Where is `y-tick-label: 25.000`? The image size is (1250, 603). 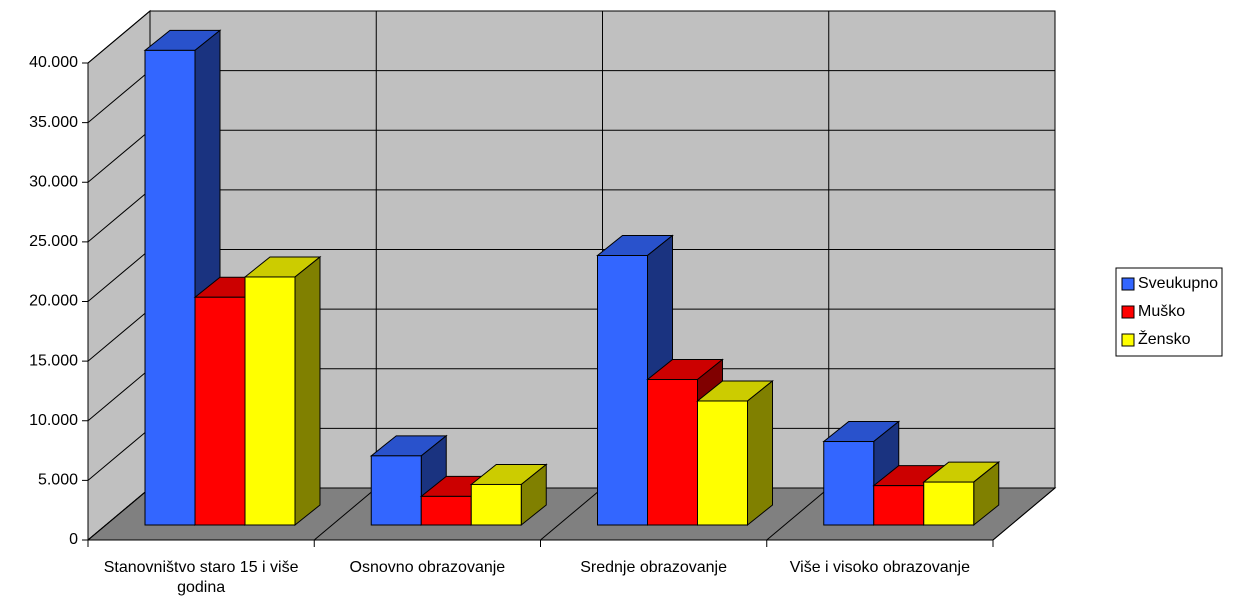 y-tick-label: 25.000 is located at coordinates (53, 241).